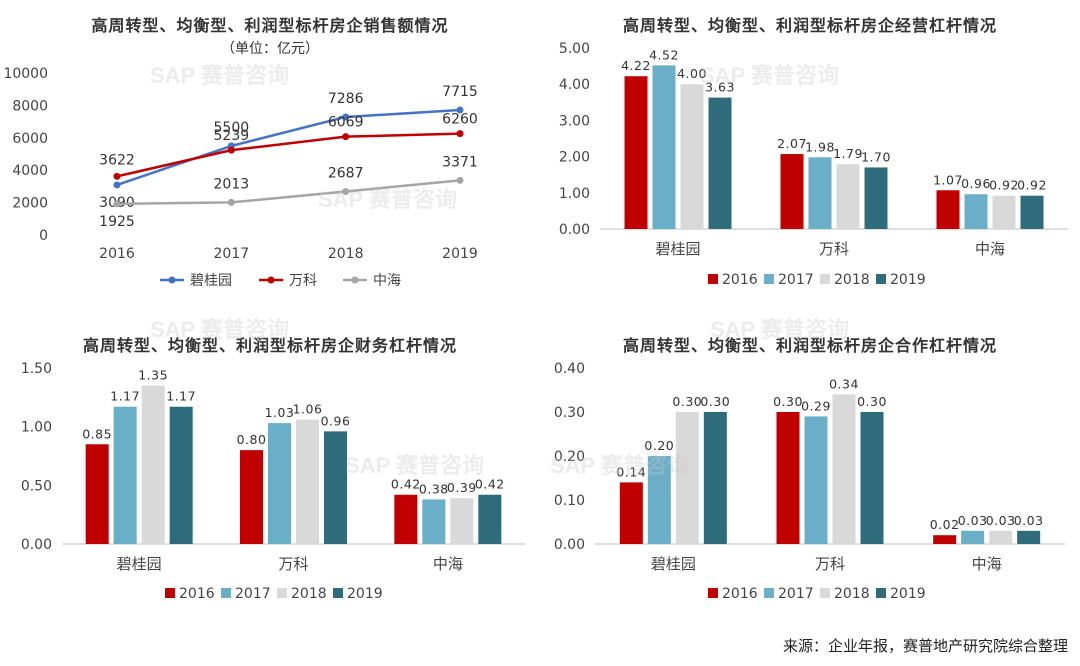 This screenshot has height=666, width=1080. What do you see at coordinates (720, 87) in the screenshot?
I see `data-label: 3.63` at bounding box center [720, 87].